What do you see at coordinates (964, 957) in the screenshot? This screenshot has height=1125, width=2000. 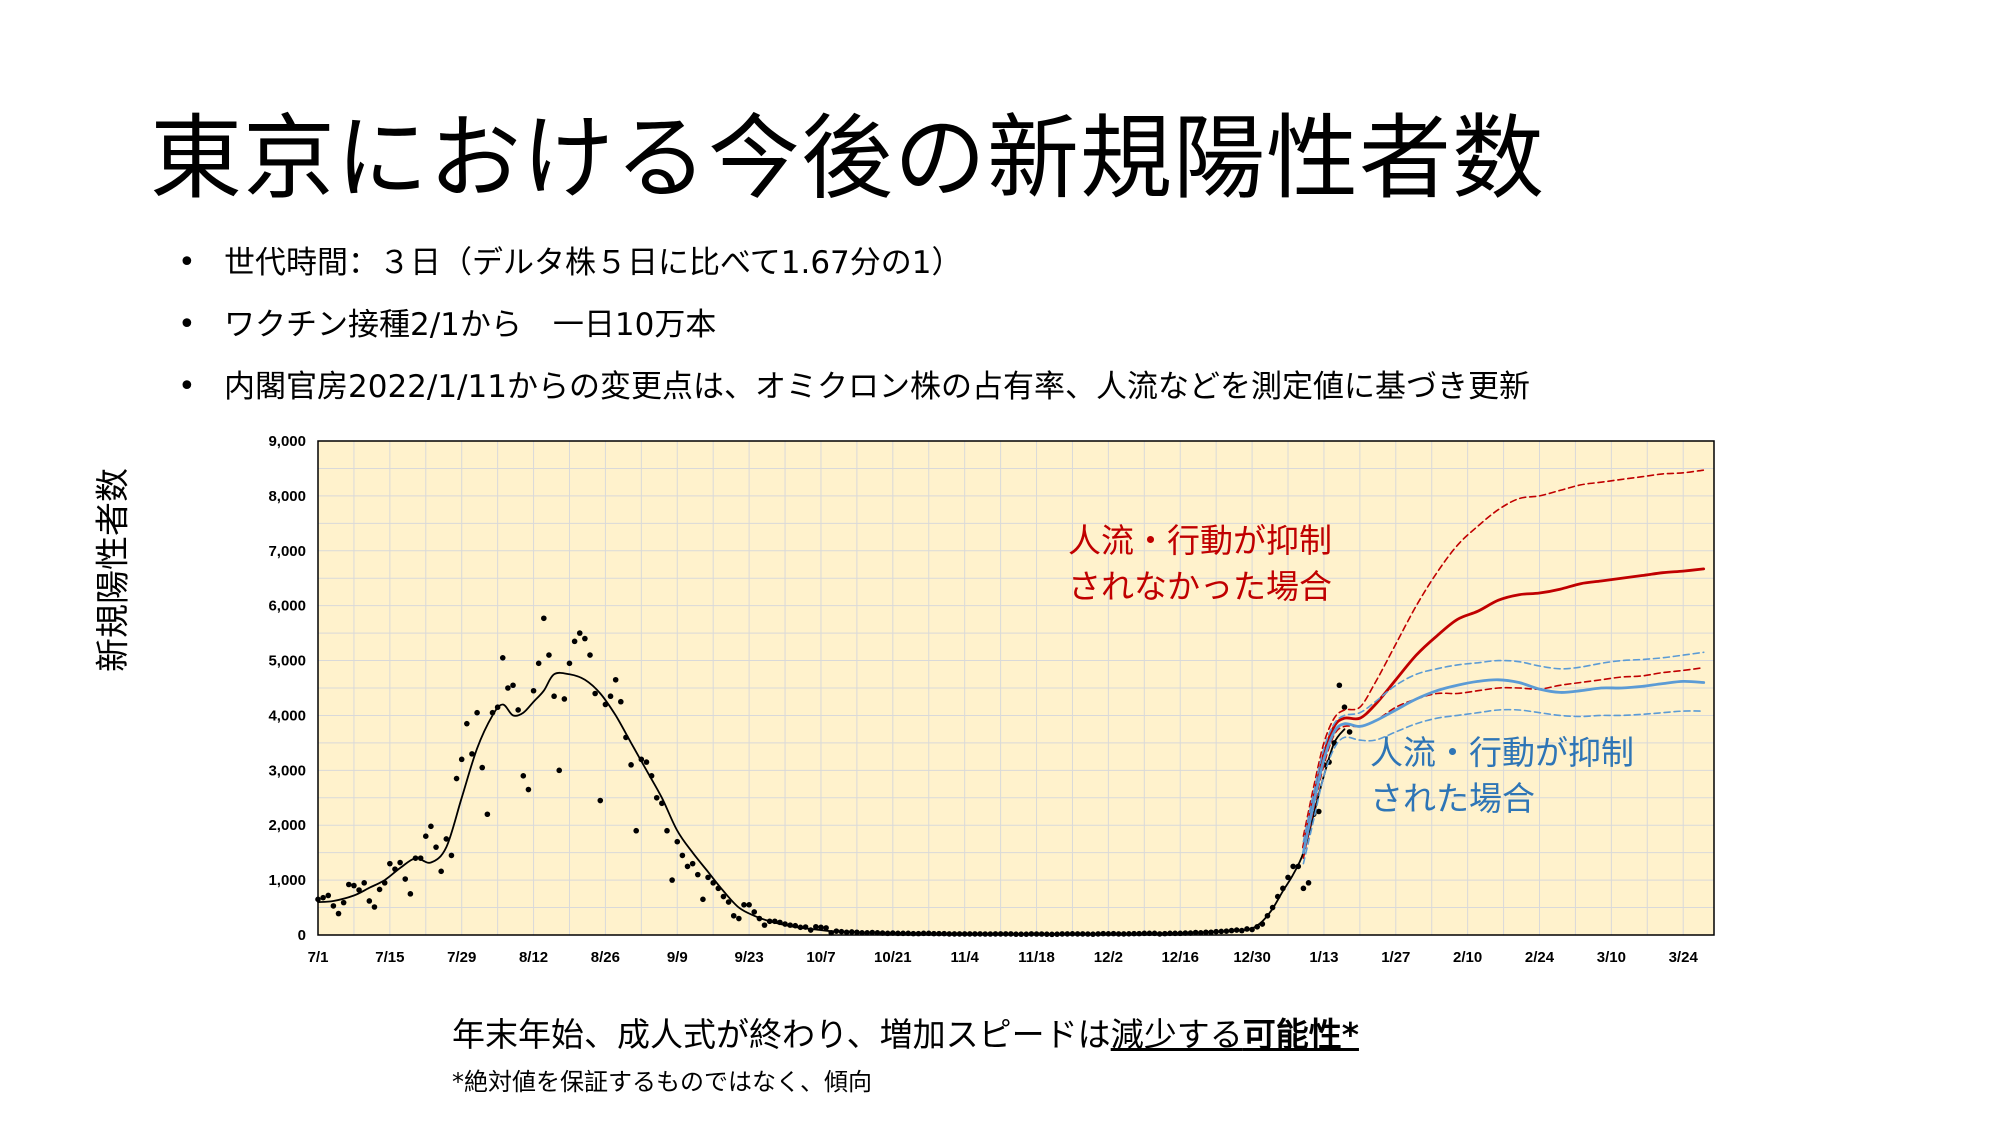 I see `x-tick-label: 11/4` at bounding box center [964, 957].